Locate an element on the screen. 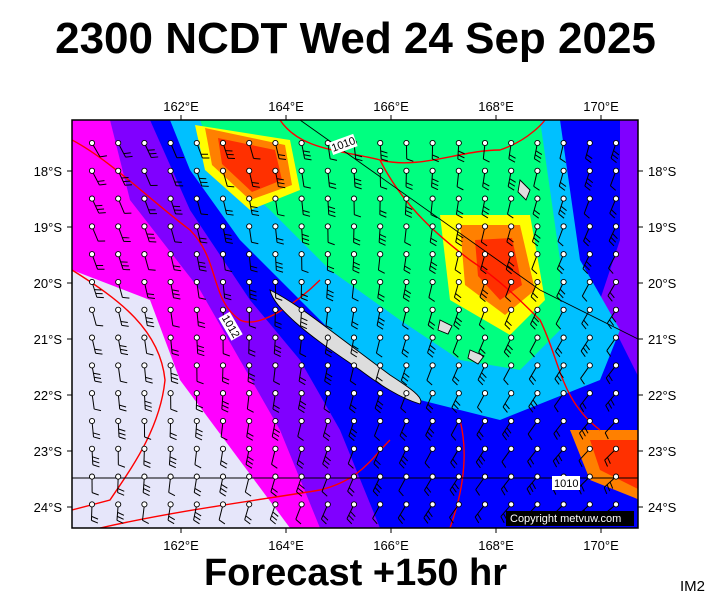  lat-label-left: 22°S is located at coordinates (48, 395).